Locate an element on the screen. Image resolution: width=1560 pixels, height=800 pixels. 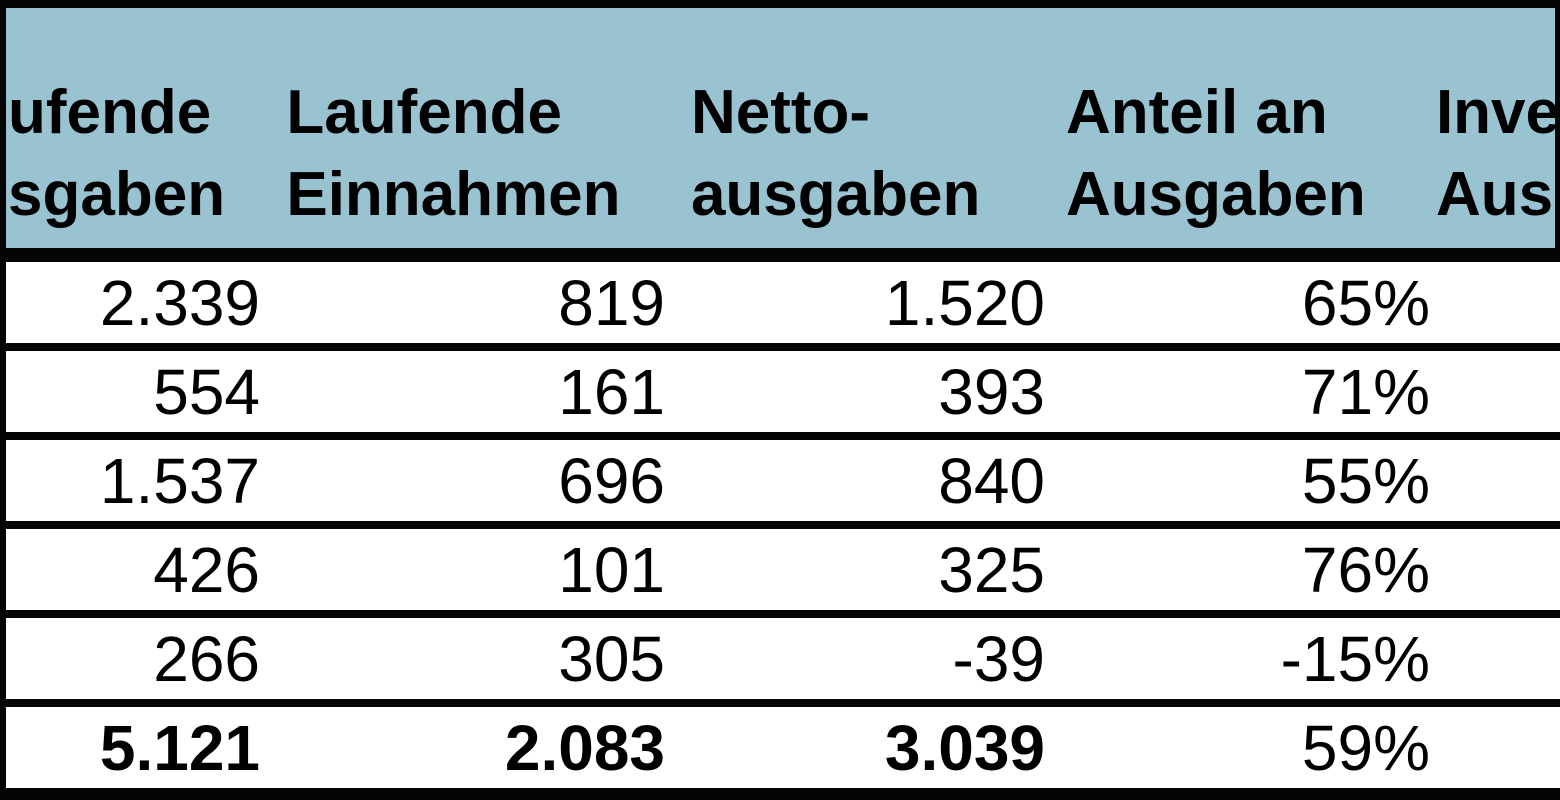
table-left-border is located at coordinates (3, 400).